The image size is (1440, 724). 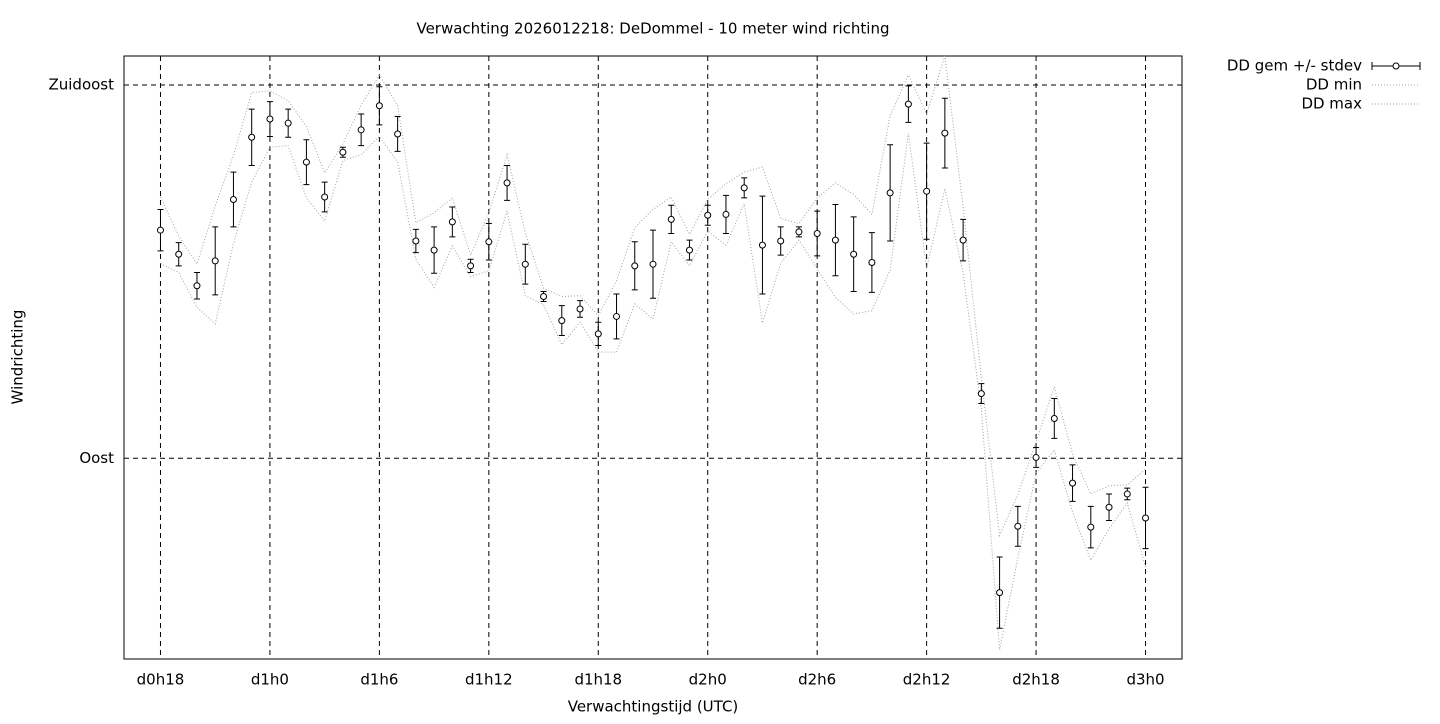 What do you see at coordinates (96, 458) in the screenshot?
I see `y-tick-label: Oost` at bounding box center [96, 458].